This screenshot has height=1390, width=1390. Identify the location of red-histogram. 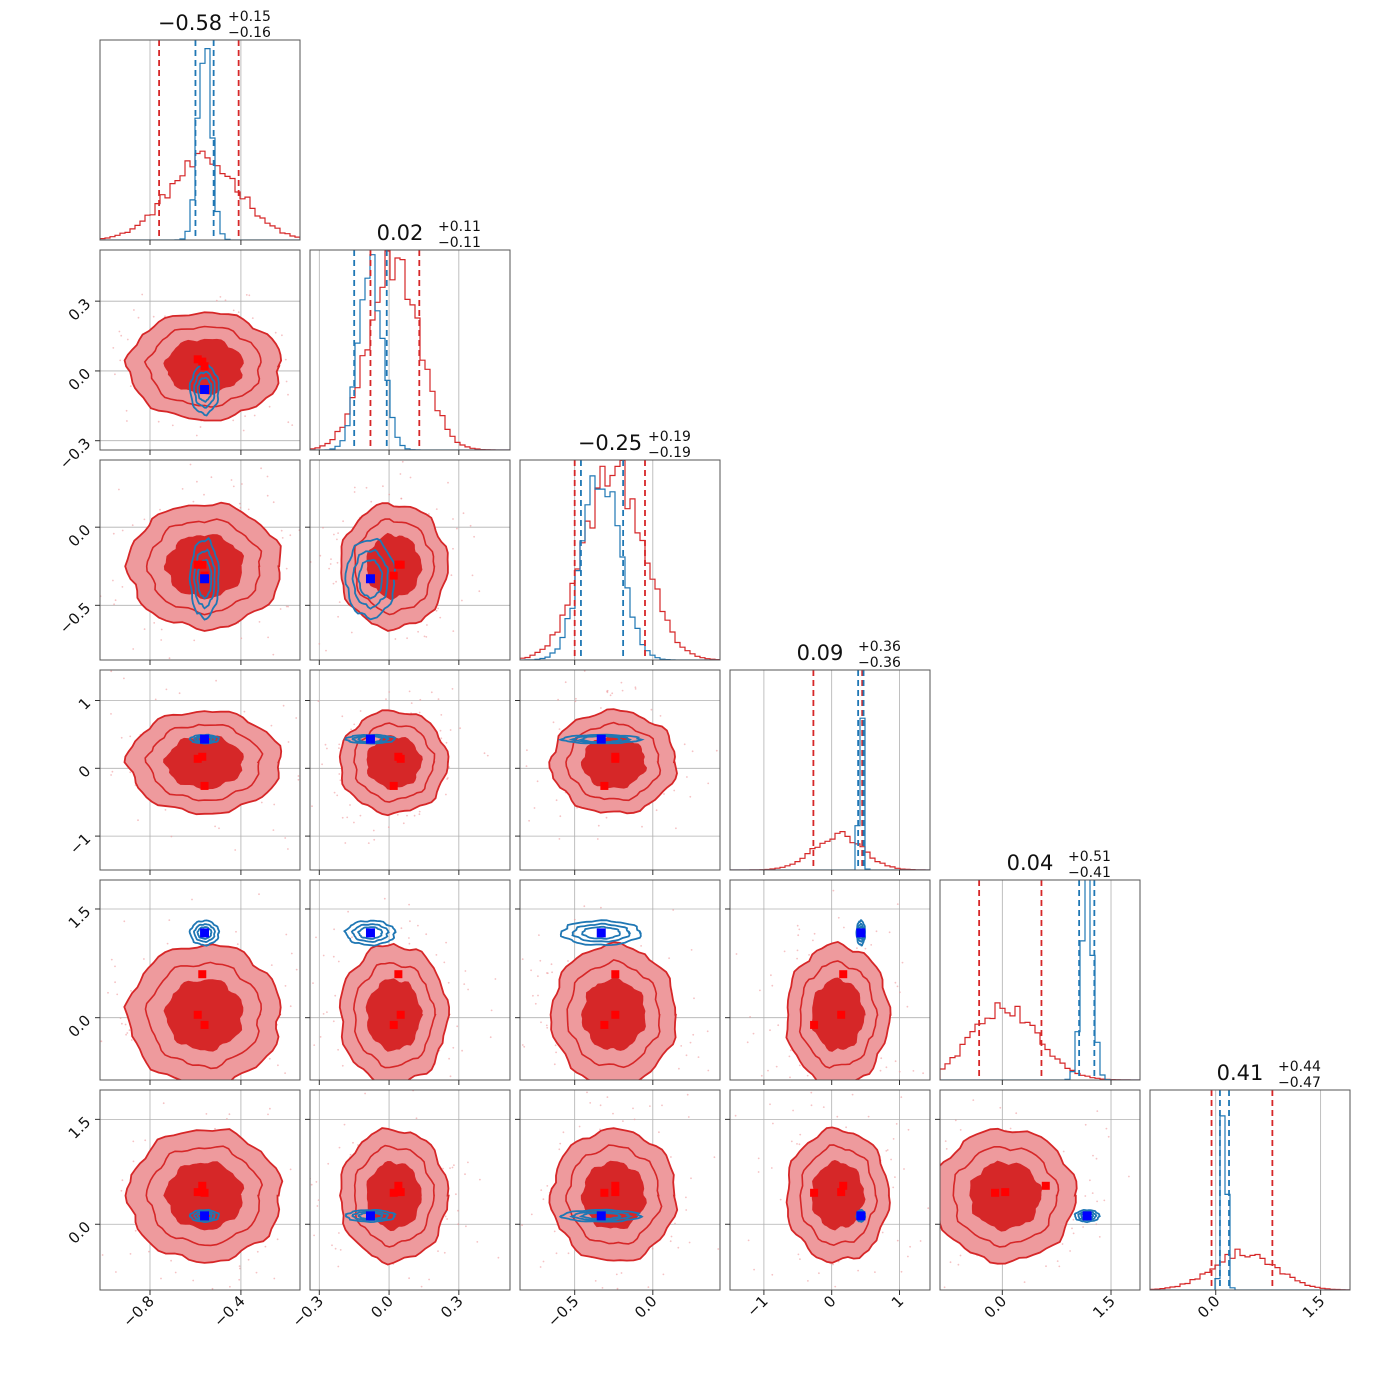
(410, 350).